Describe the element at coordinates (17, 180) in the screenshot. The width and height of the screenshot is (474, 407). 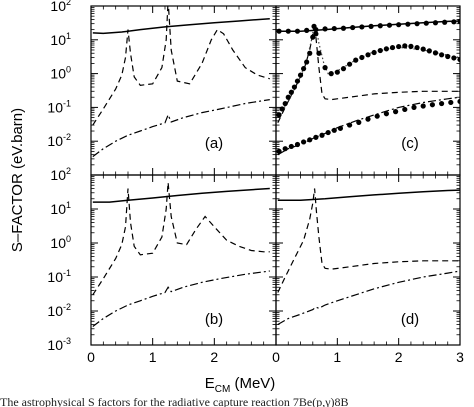
I see `y-axis-title: S–FACTOR (eV.barn)` at that location.